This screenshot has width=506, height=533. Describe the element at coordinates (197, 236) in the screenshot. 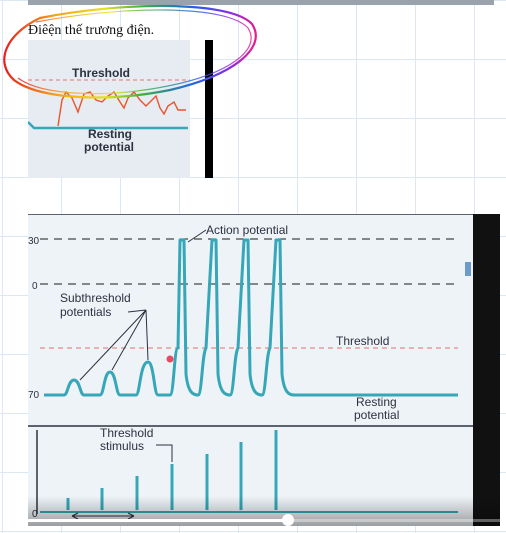

I see `action-potential-pointer` at that location.